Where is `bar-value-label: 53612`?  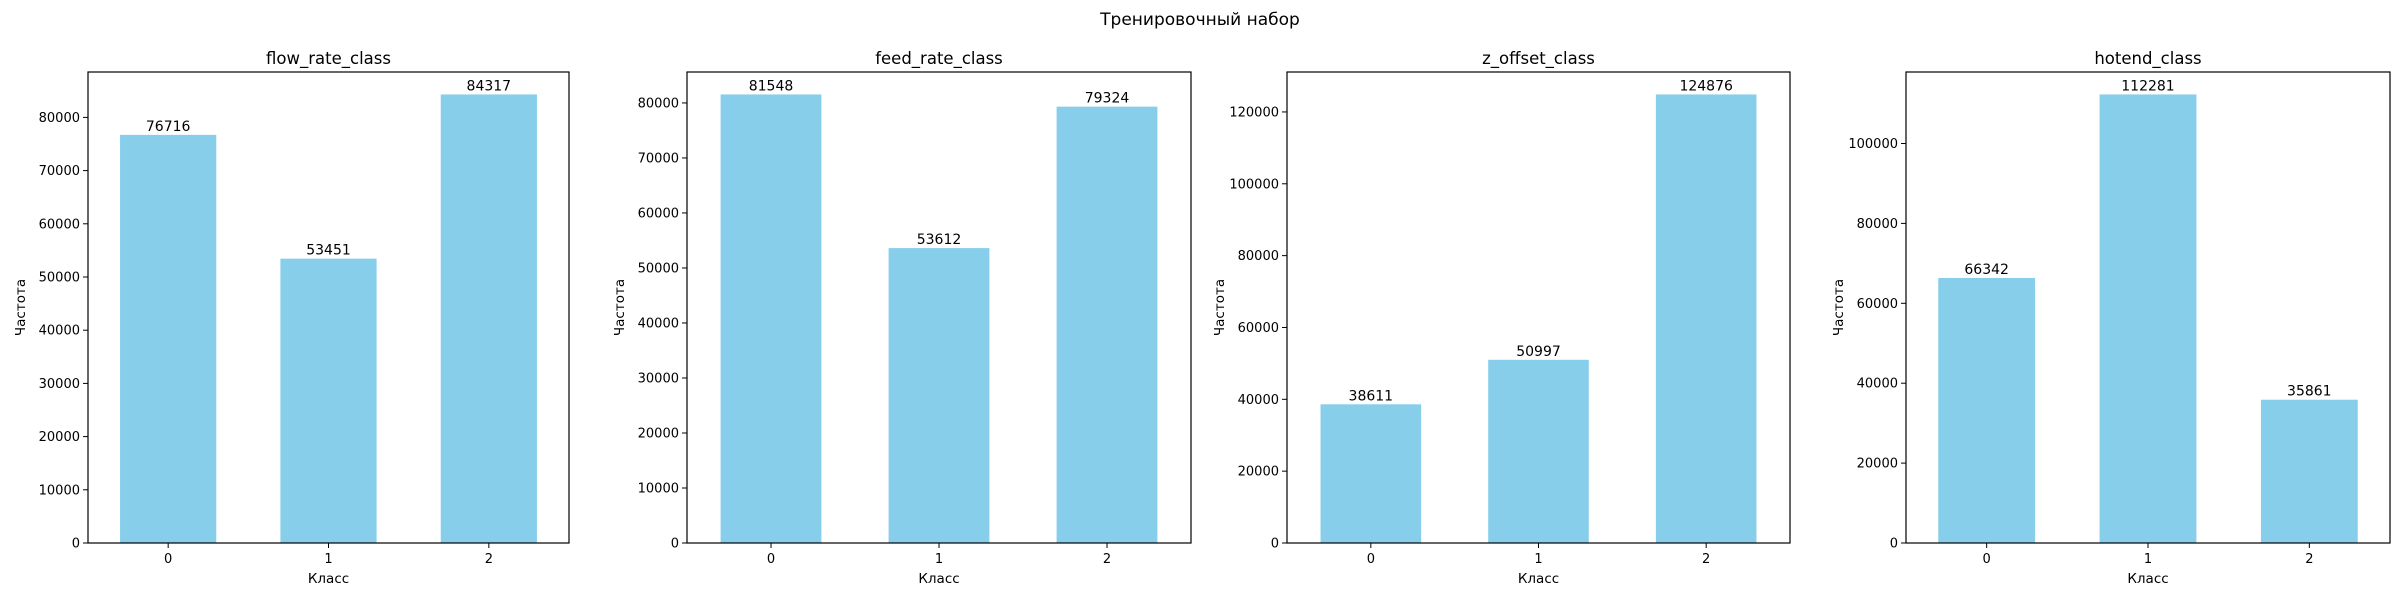
bar-value-label: 53612 is located at coordinates (939, 240).